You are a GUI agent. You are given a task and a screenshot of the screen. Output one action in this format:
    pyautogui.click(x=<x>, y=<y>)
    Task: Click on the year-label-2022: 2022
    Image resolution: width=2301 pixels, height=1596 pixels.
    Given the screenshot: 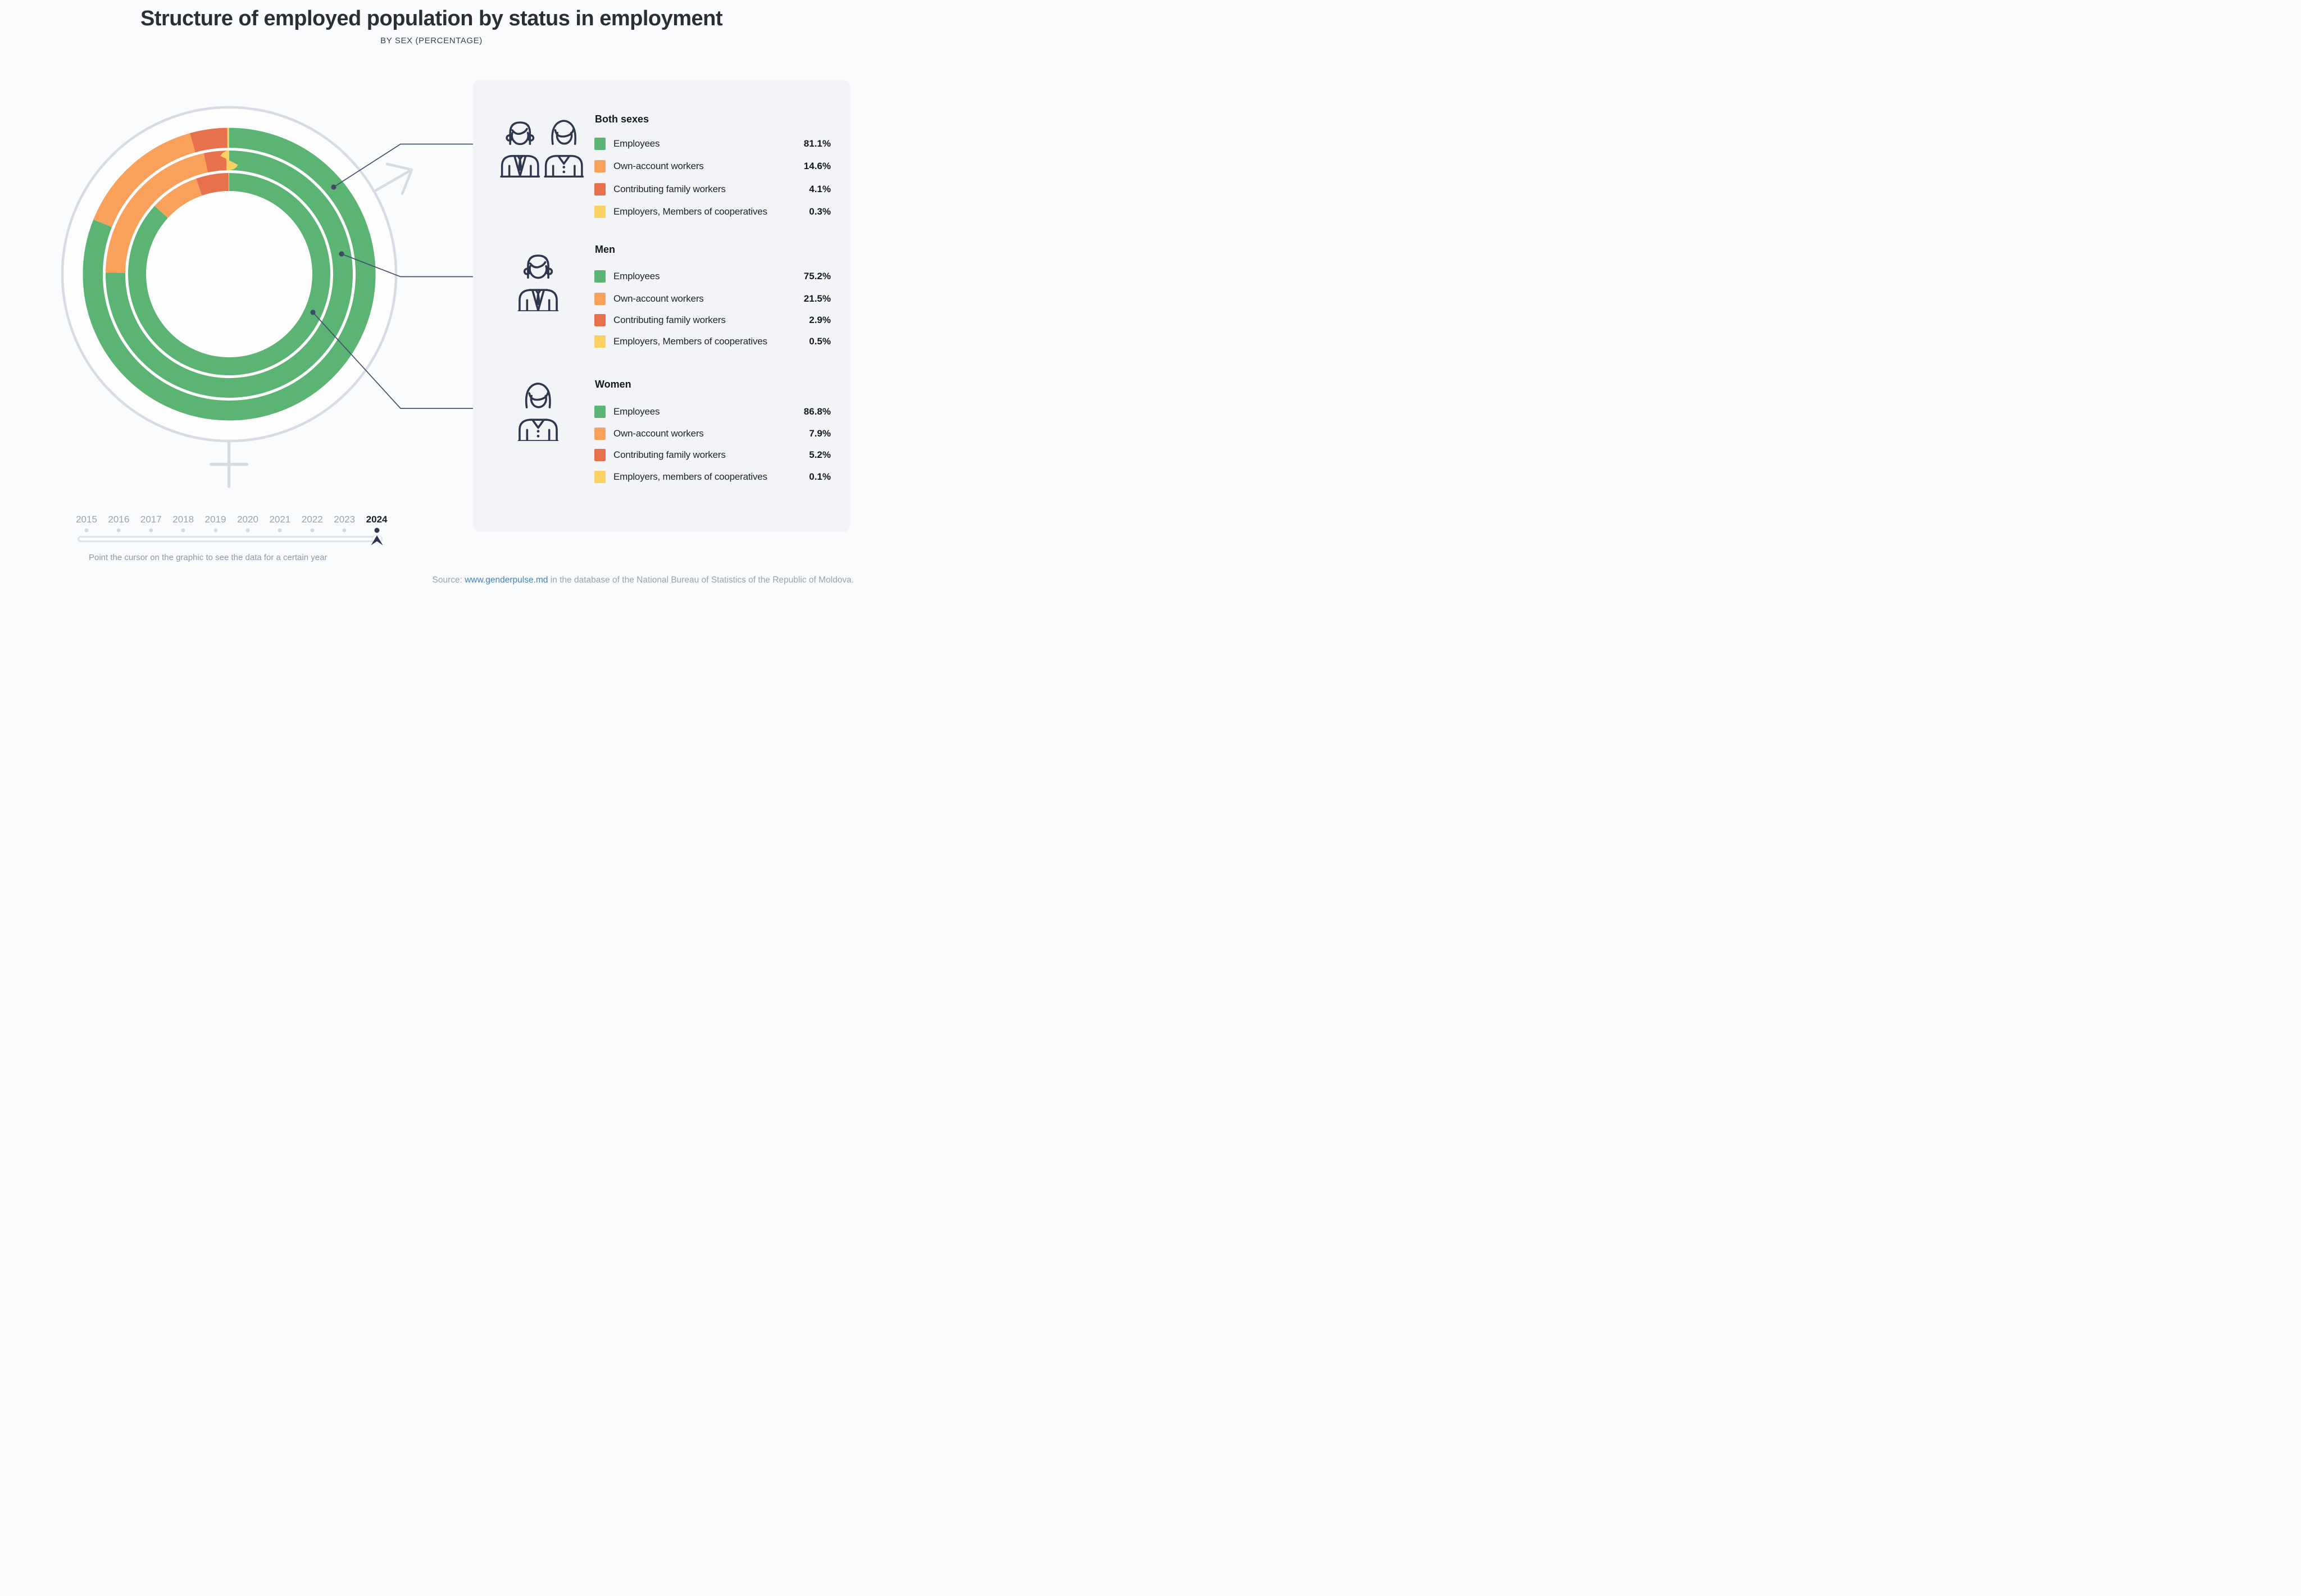 What is the action you would take?
    pyautogui.click(x=312, y=519)
    